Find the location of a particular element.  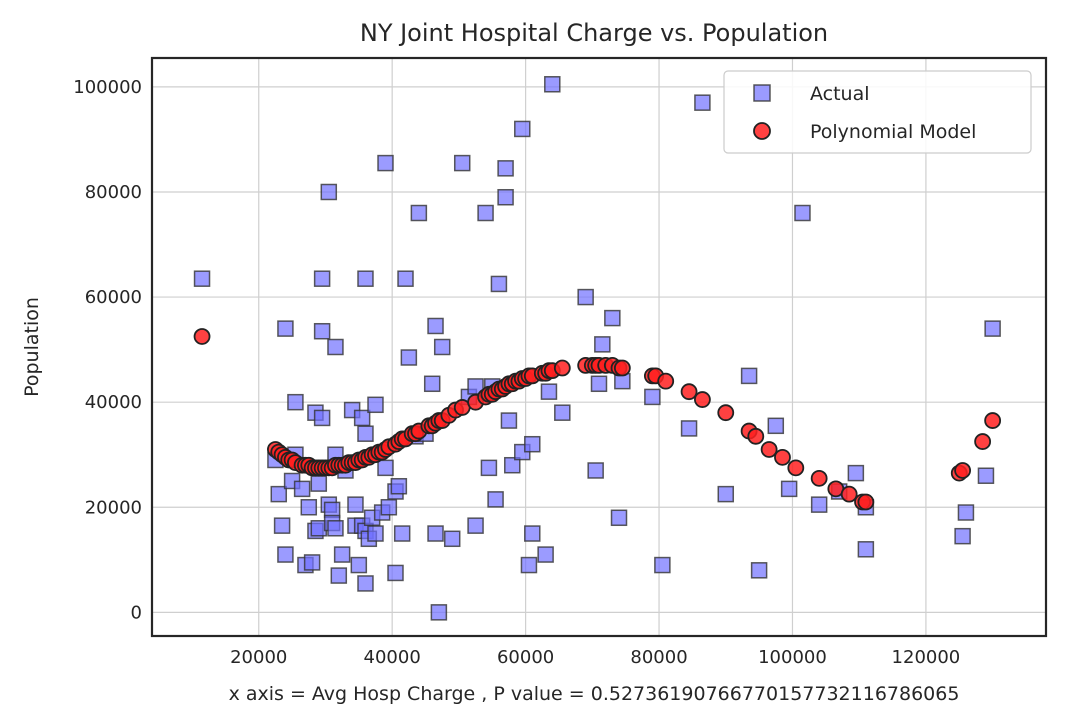

legend: Actual Polynomial Model is located at coordinates (877, 112).